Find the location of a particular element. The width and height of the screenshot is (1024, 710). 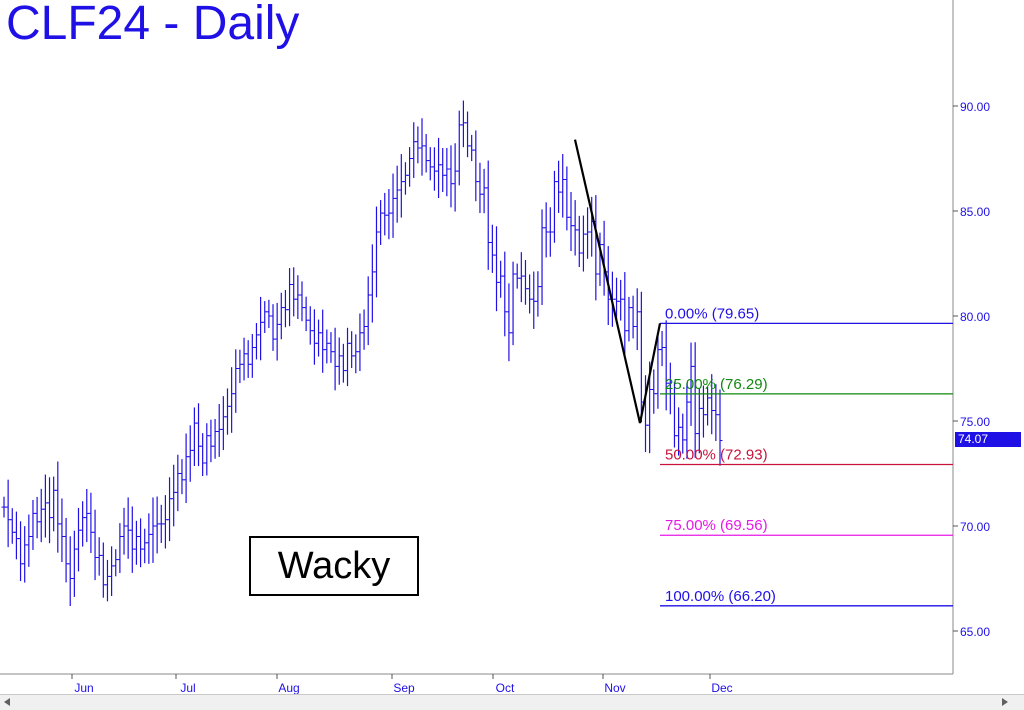

x-tick-label: Nov is located at coordinates (614, 688).